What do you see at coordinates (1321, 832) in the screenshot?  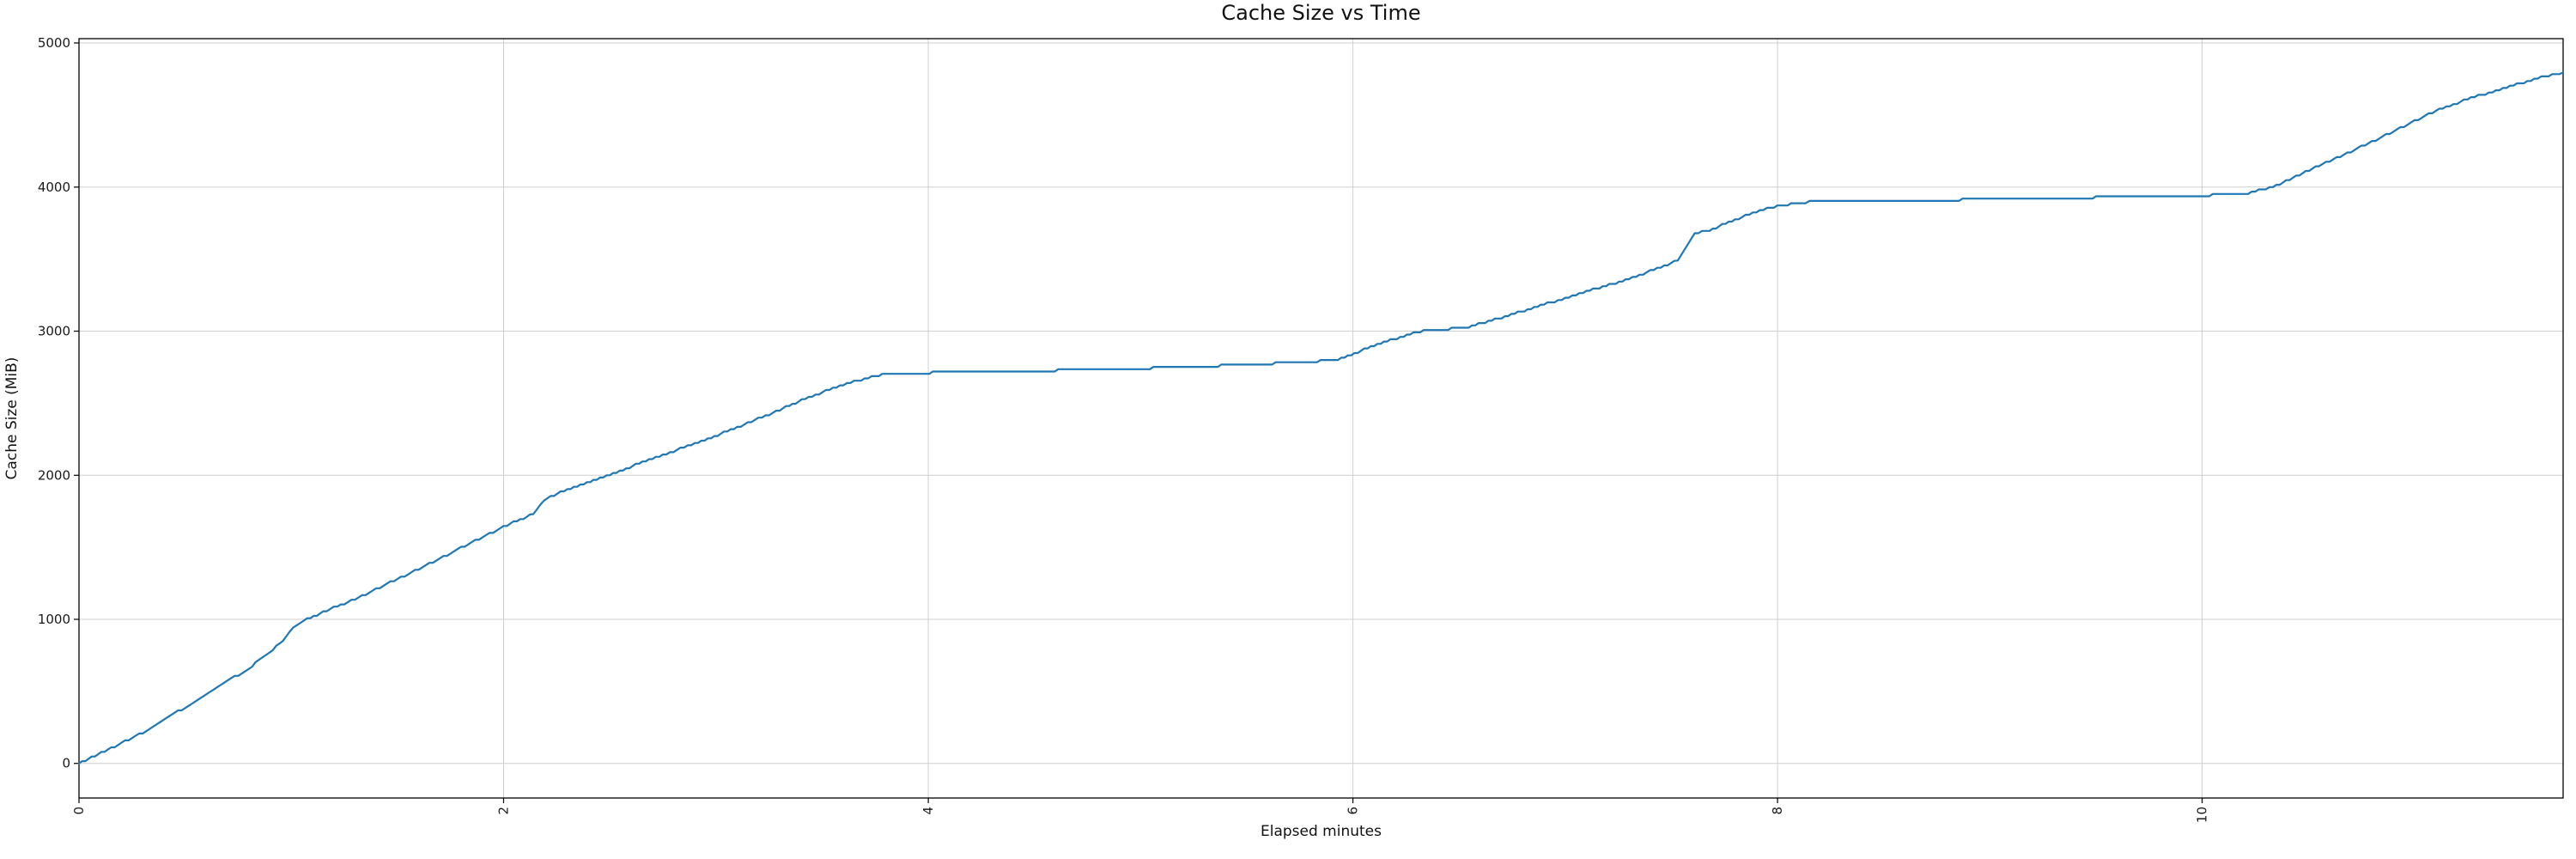 I see `x-axis-label: Elapsed minutes` at bounding box center [1321, 832].